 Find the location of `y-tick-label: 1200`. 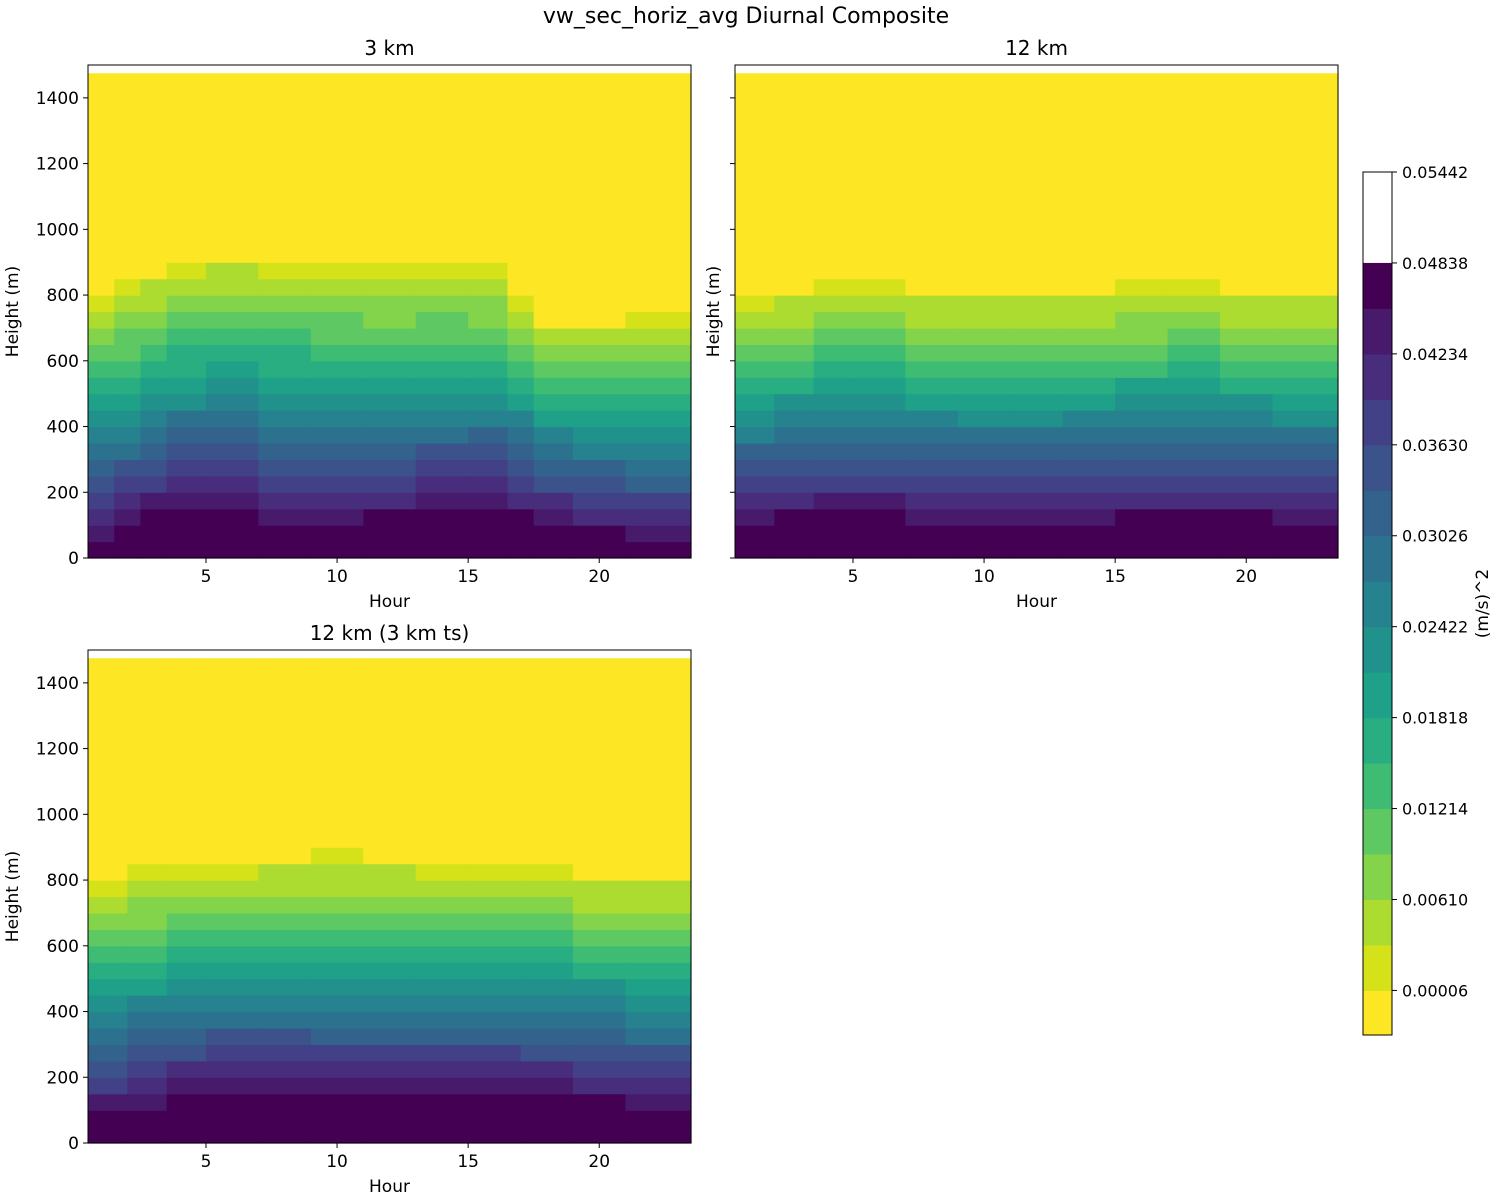

y-tick-label: 1200 is located at coordinates (57, 165).